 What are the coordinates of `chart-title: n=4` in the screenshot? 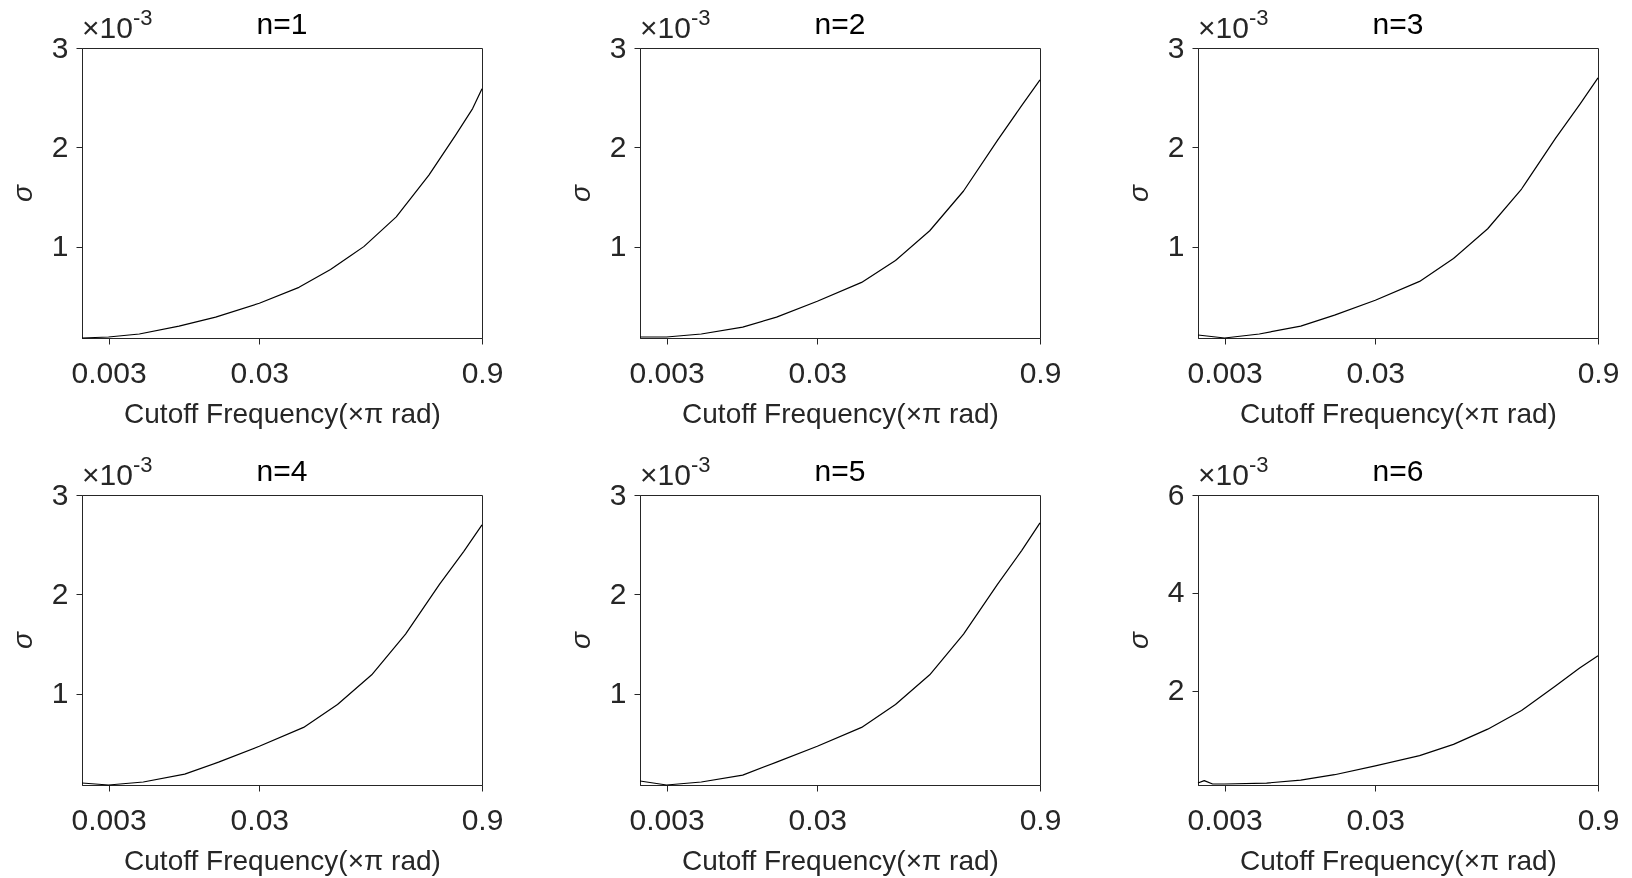 It's located at (282, 470).